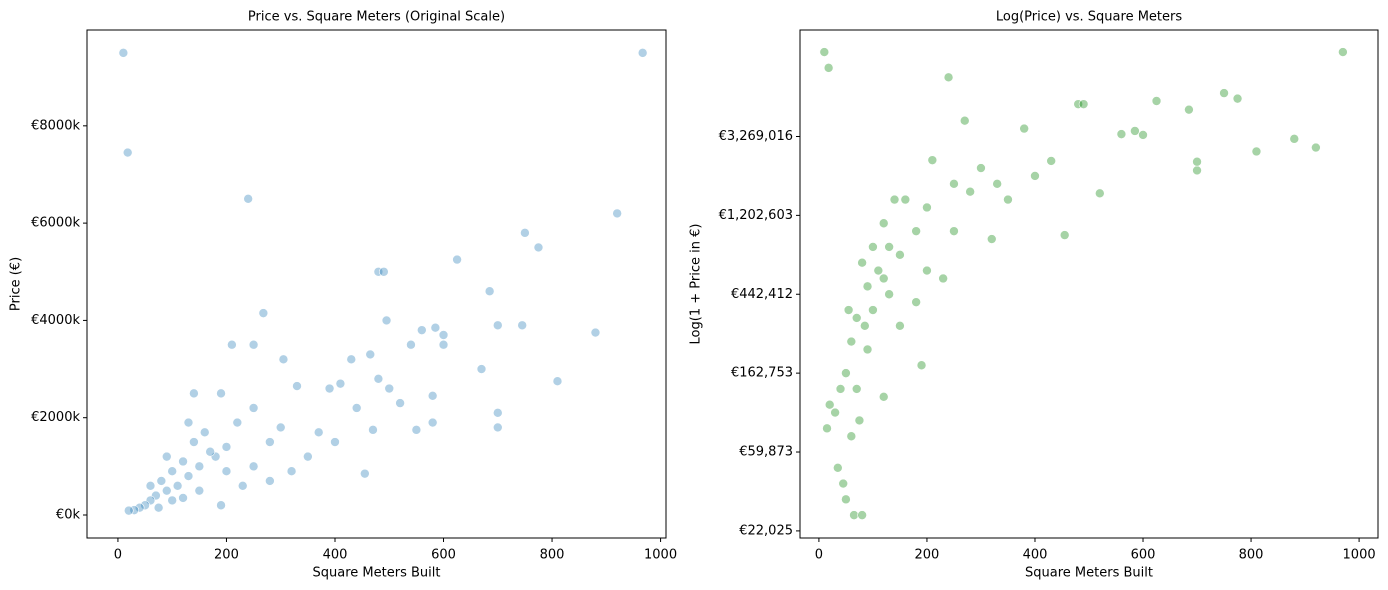 This screenshot has height=590, width=1388. Describe the element at coordinates (1089, 17) in the screenshot. I see `chart-title: Log(Price) vs. Square Meters` at that location.